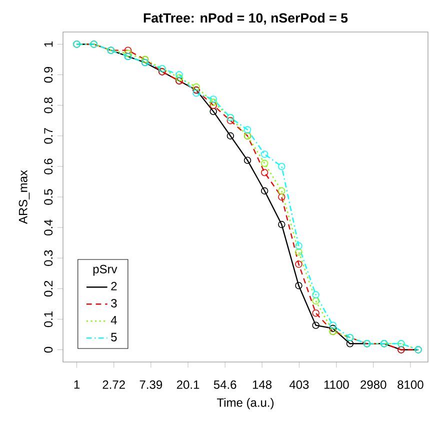  I want to click on y-tick-label: 1, so click(48, 44).